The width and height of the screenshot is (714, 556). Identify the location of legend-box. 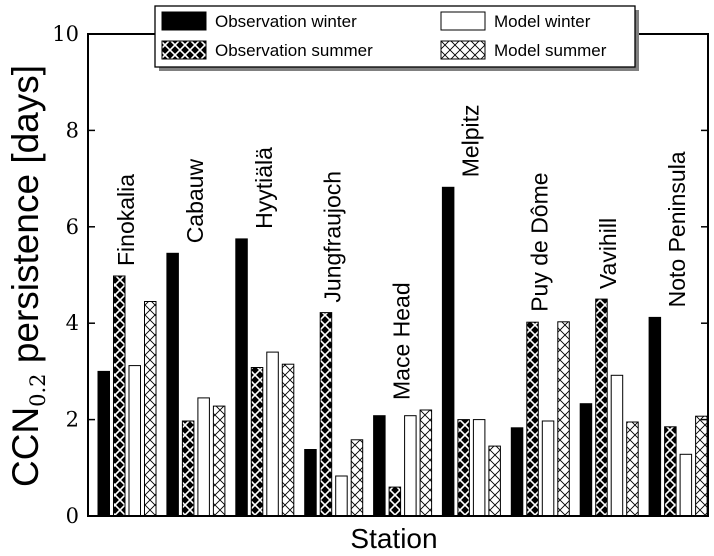
(395, 36).